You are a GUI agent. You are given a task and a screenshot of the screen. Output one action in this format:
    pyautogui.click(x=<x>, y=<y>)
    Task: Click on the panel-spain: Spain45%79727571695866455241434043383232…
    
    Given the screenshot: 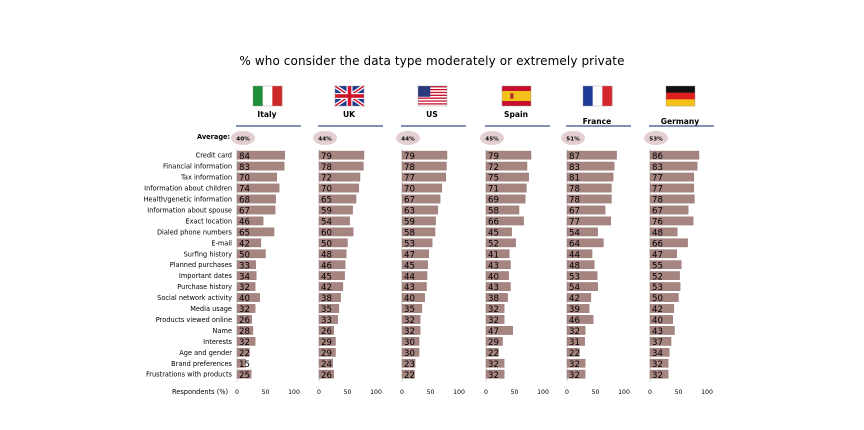 What is the action you would take?
    pyautogui.click(x=515, y=240)
    